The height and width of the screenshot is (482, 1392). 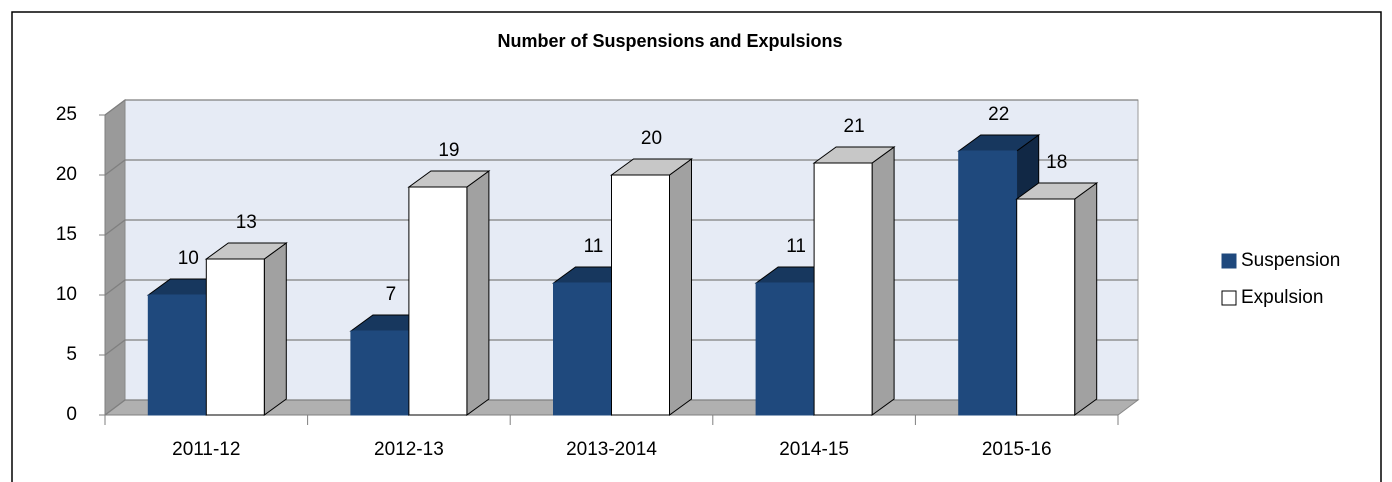 What do you see at coordinates (854, 126) in the screenshot?
I see `data-label: 21` at bounding box center [854, 126].